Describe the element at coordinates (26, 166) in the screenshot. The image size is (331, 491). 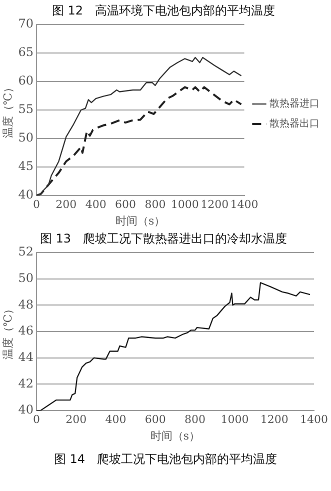
I see `y-tick-label: 45` at that location.